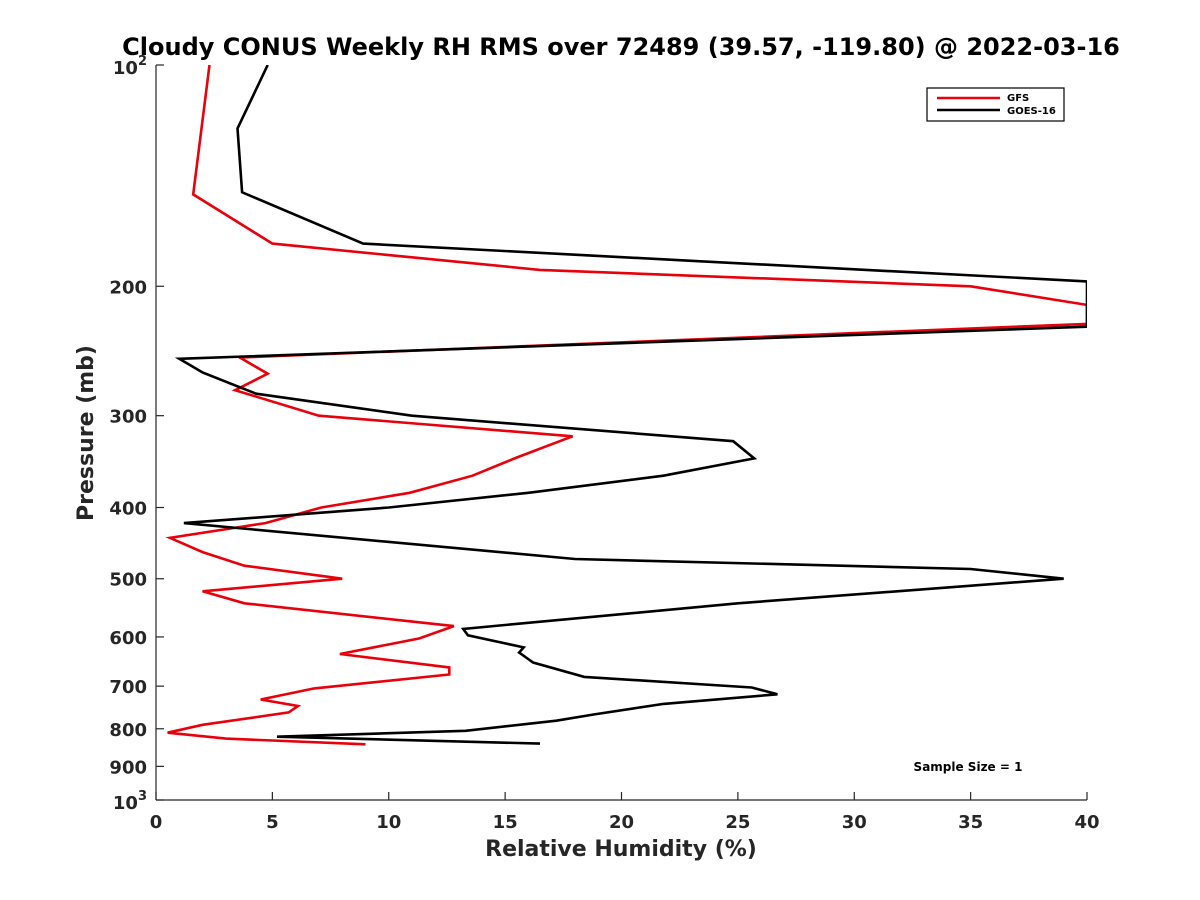  Describe the element at coordinates (128, 509) in the screenshot. I see `y-tick-label: 400` at that location.